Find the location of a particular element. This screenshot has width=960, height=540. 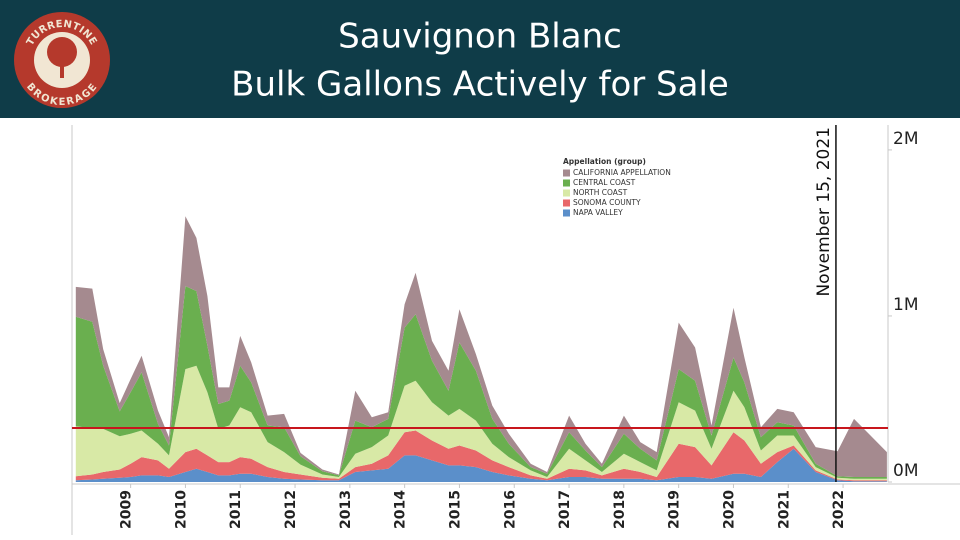

x-tick-label: 2019 is located at coordinates (675, 509).